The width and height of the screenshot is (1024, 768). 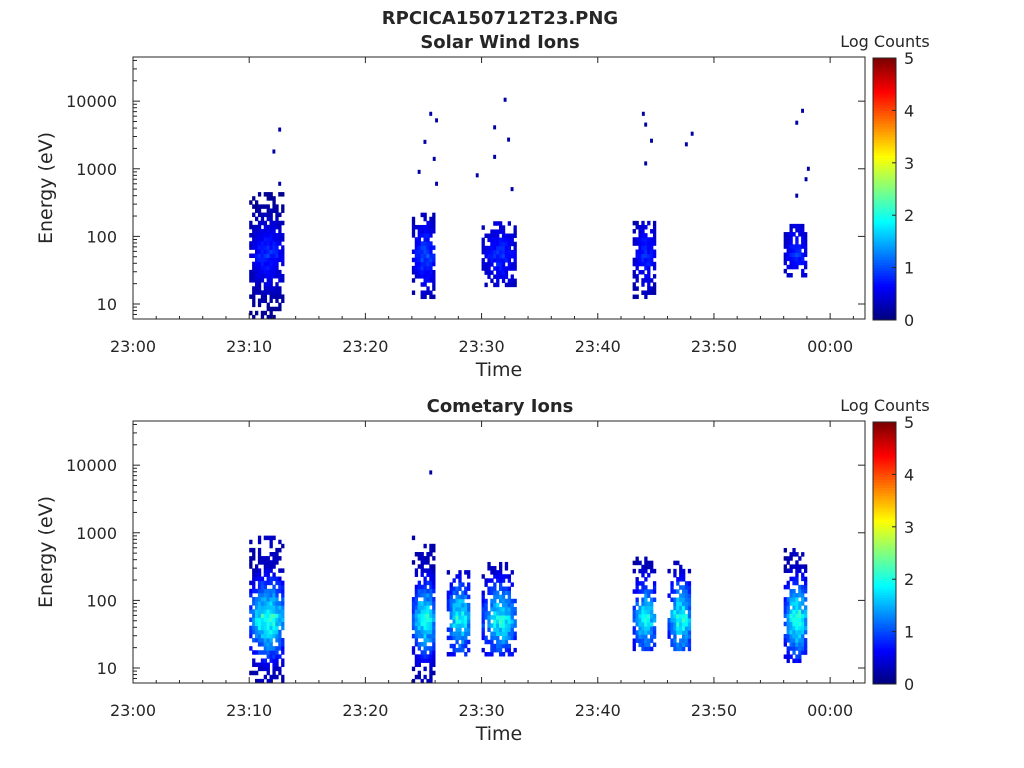 What do you see at coordinates (909, 320) in the screenshot?
I see `colorbar-tick-label: 0` at bounding box center [909, 320].